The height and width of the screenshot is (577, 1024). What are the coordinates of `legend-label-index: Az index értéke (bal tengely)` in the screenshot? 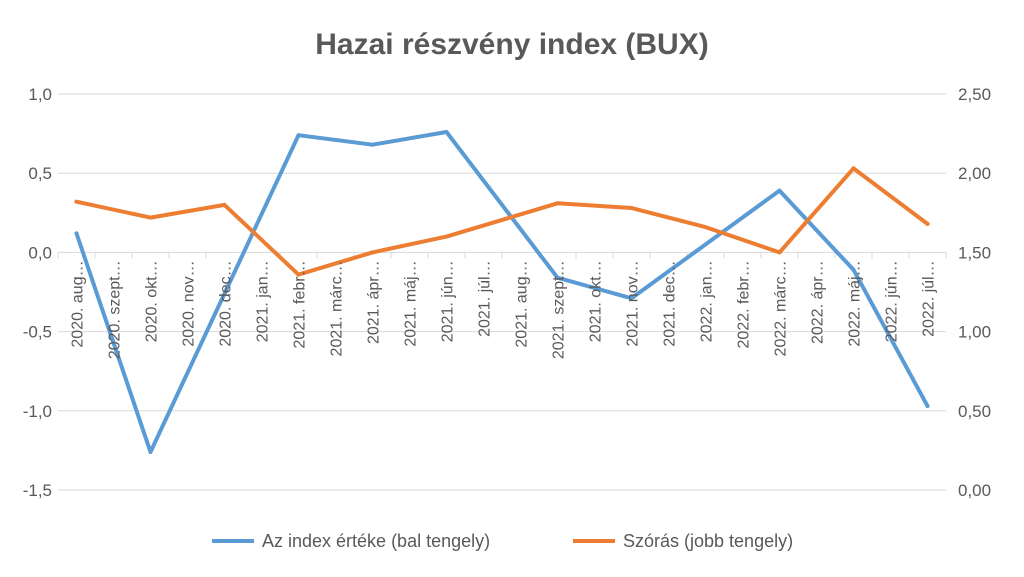 It's located at (376, 541).